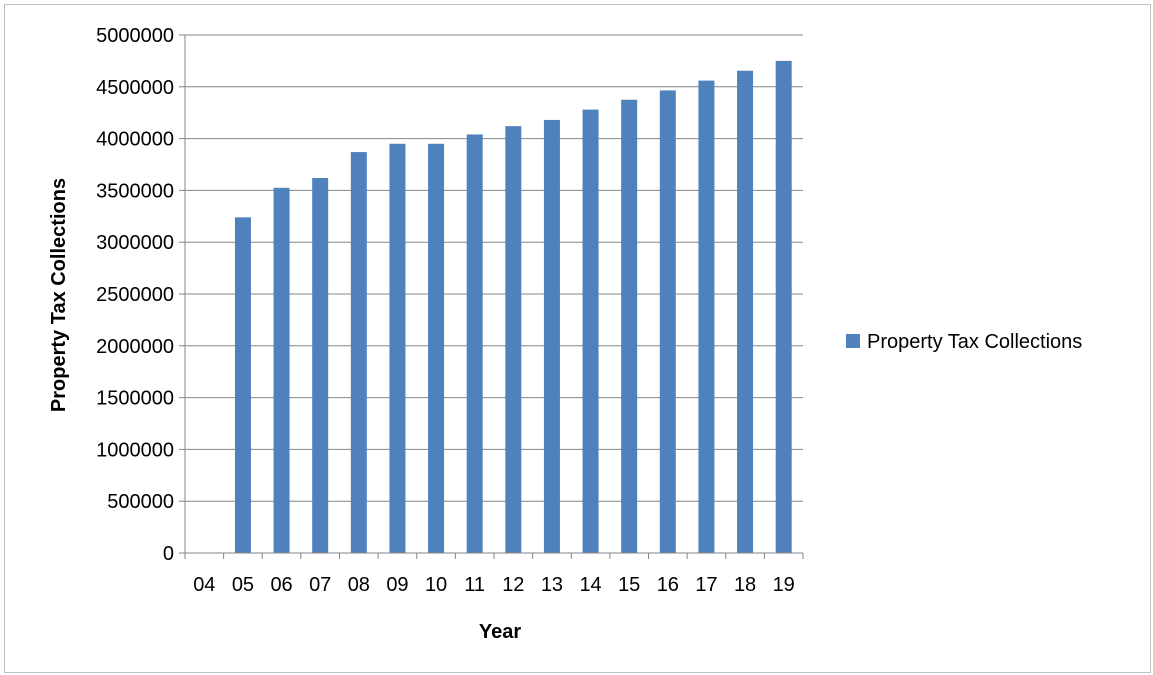  I want to click on y-tick-label: 5000000, so click(135, 36).